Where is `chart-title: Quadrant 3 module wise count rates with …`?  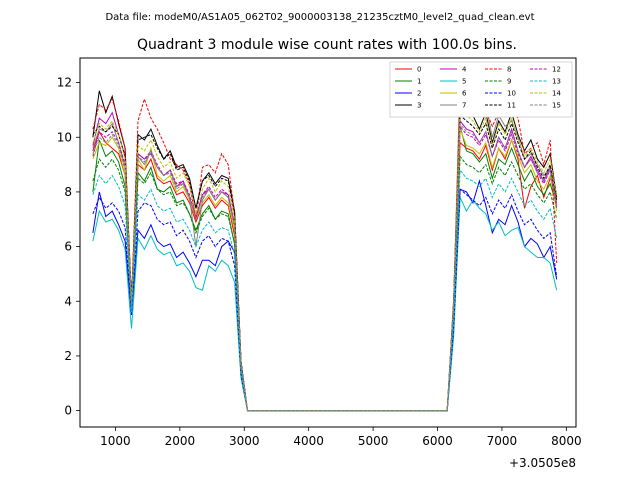 chart-title: Quadrant 3 module wise count rates with … is located at coordinates (327, 45).